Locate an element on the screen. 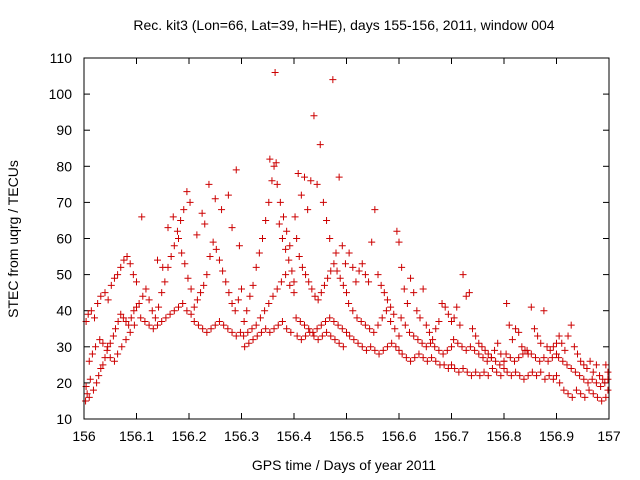 Image resolution: width=640 pixels, height=480 pixels. y-tick-label: 100 is located at coordinates (61, 94).